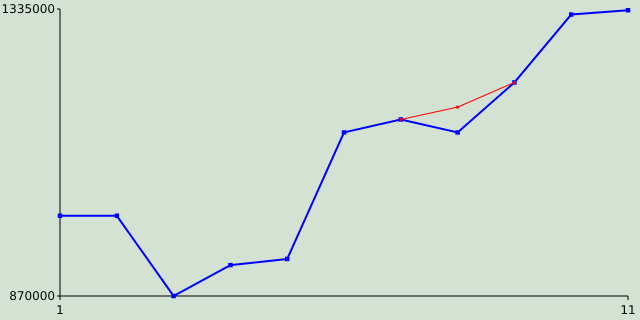  I want to click on x-tick-label: 11, so click(628, 310).